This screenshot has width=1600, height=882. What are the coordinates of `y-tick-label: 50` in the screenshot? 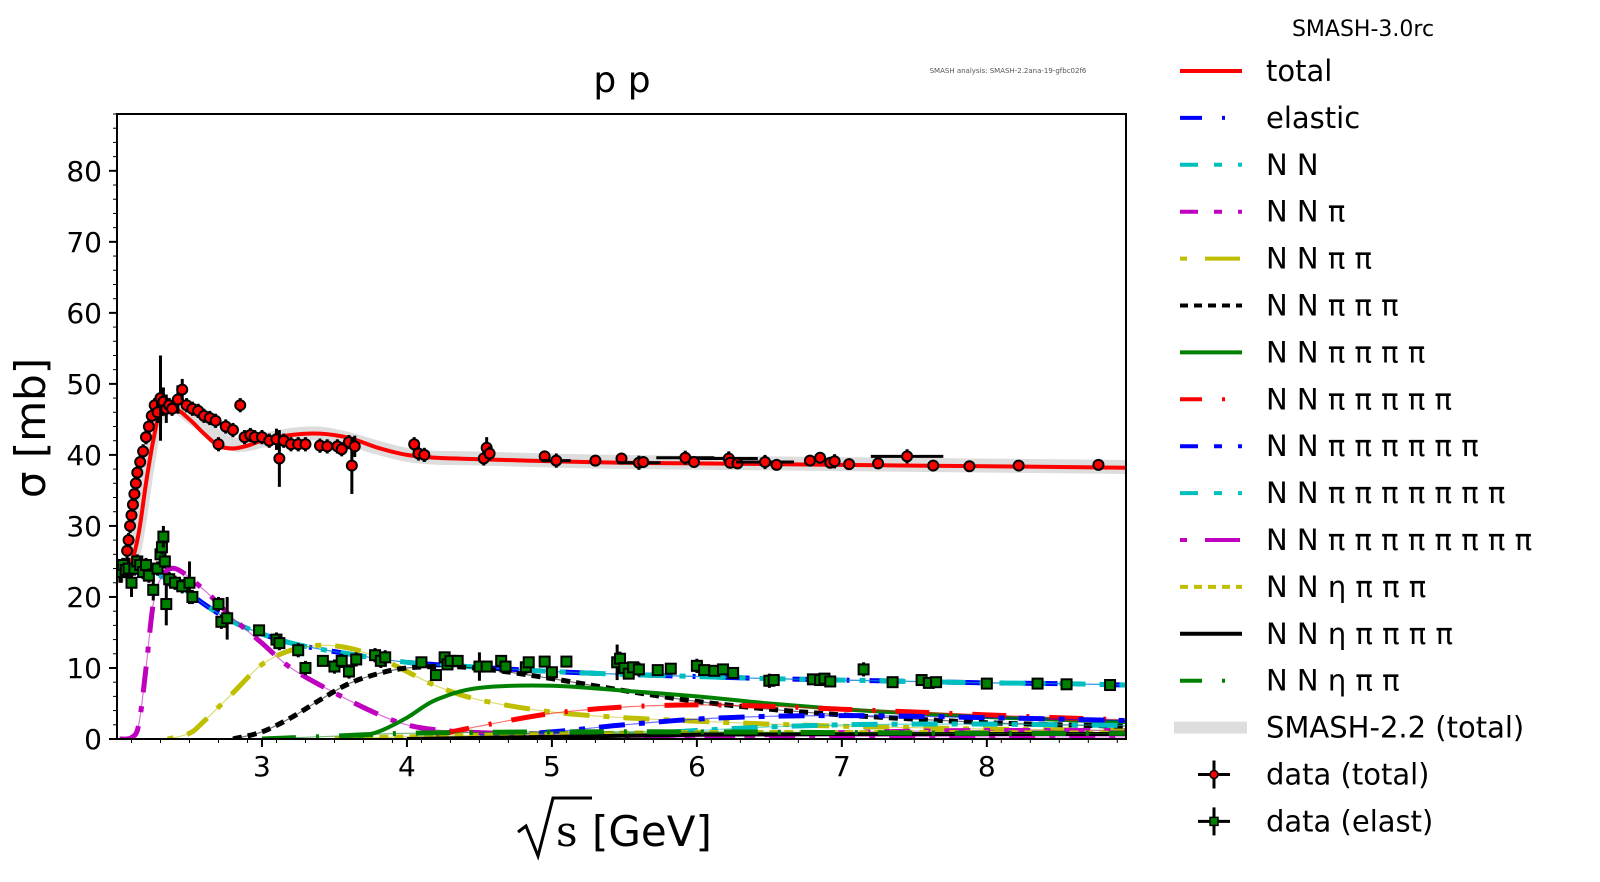 It's located at (84, 384).